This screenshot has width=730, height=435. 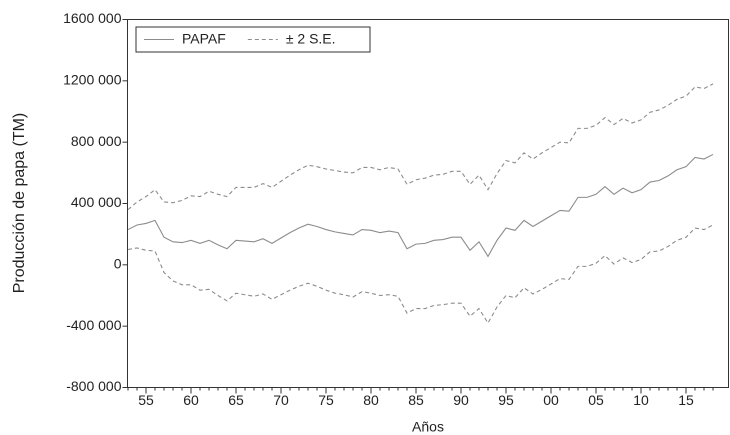 I want to click on x-tick-label: 05, so click(x=596, y=400).